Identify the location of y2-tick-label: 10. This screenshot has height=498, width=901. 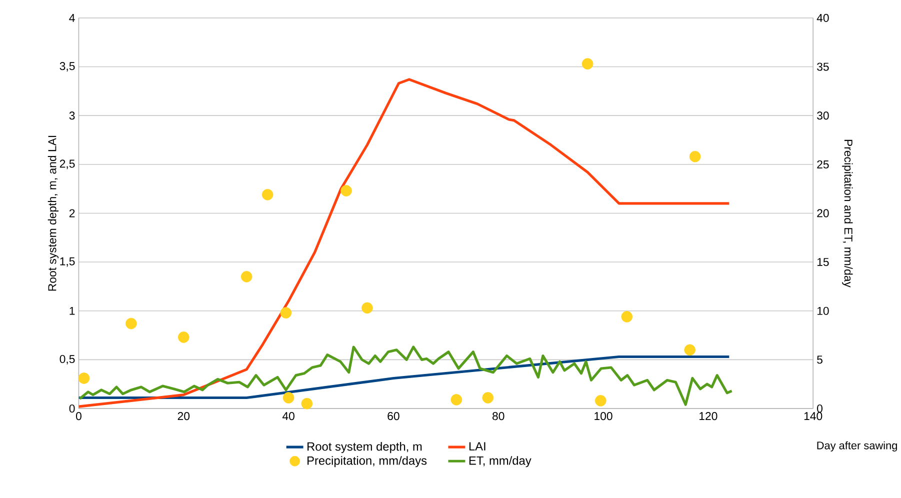
(823, 310).